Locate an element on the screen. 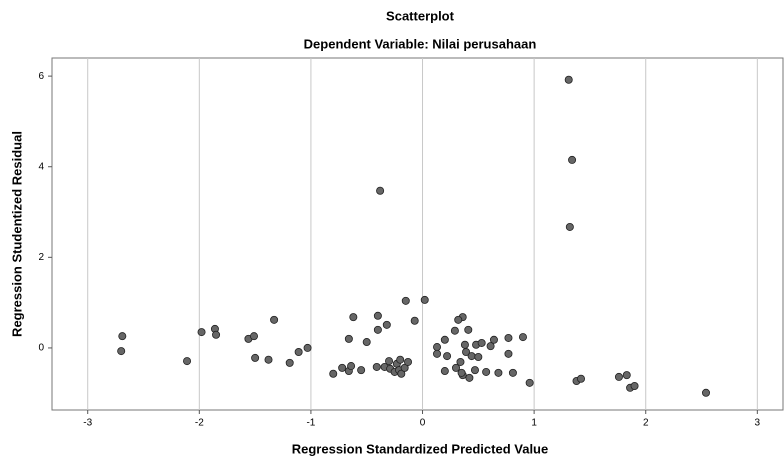  x-tick-label: -3 is located at coordinates (87, 423).